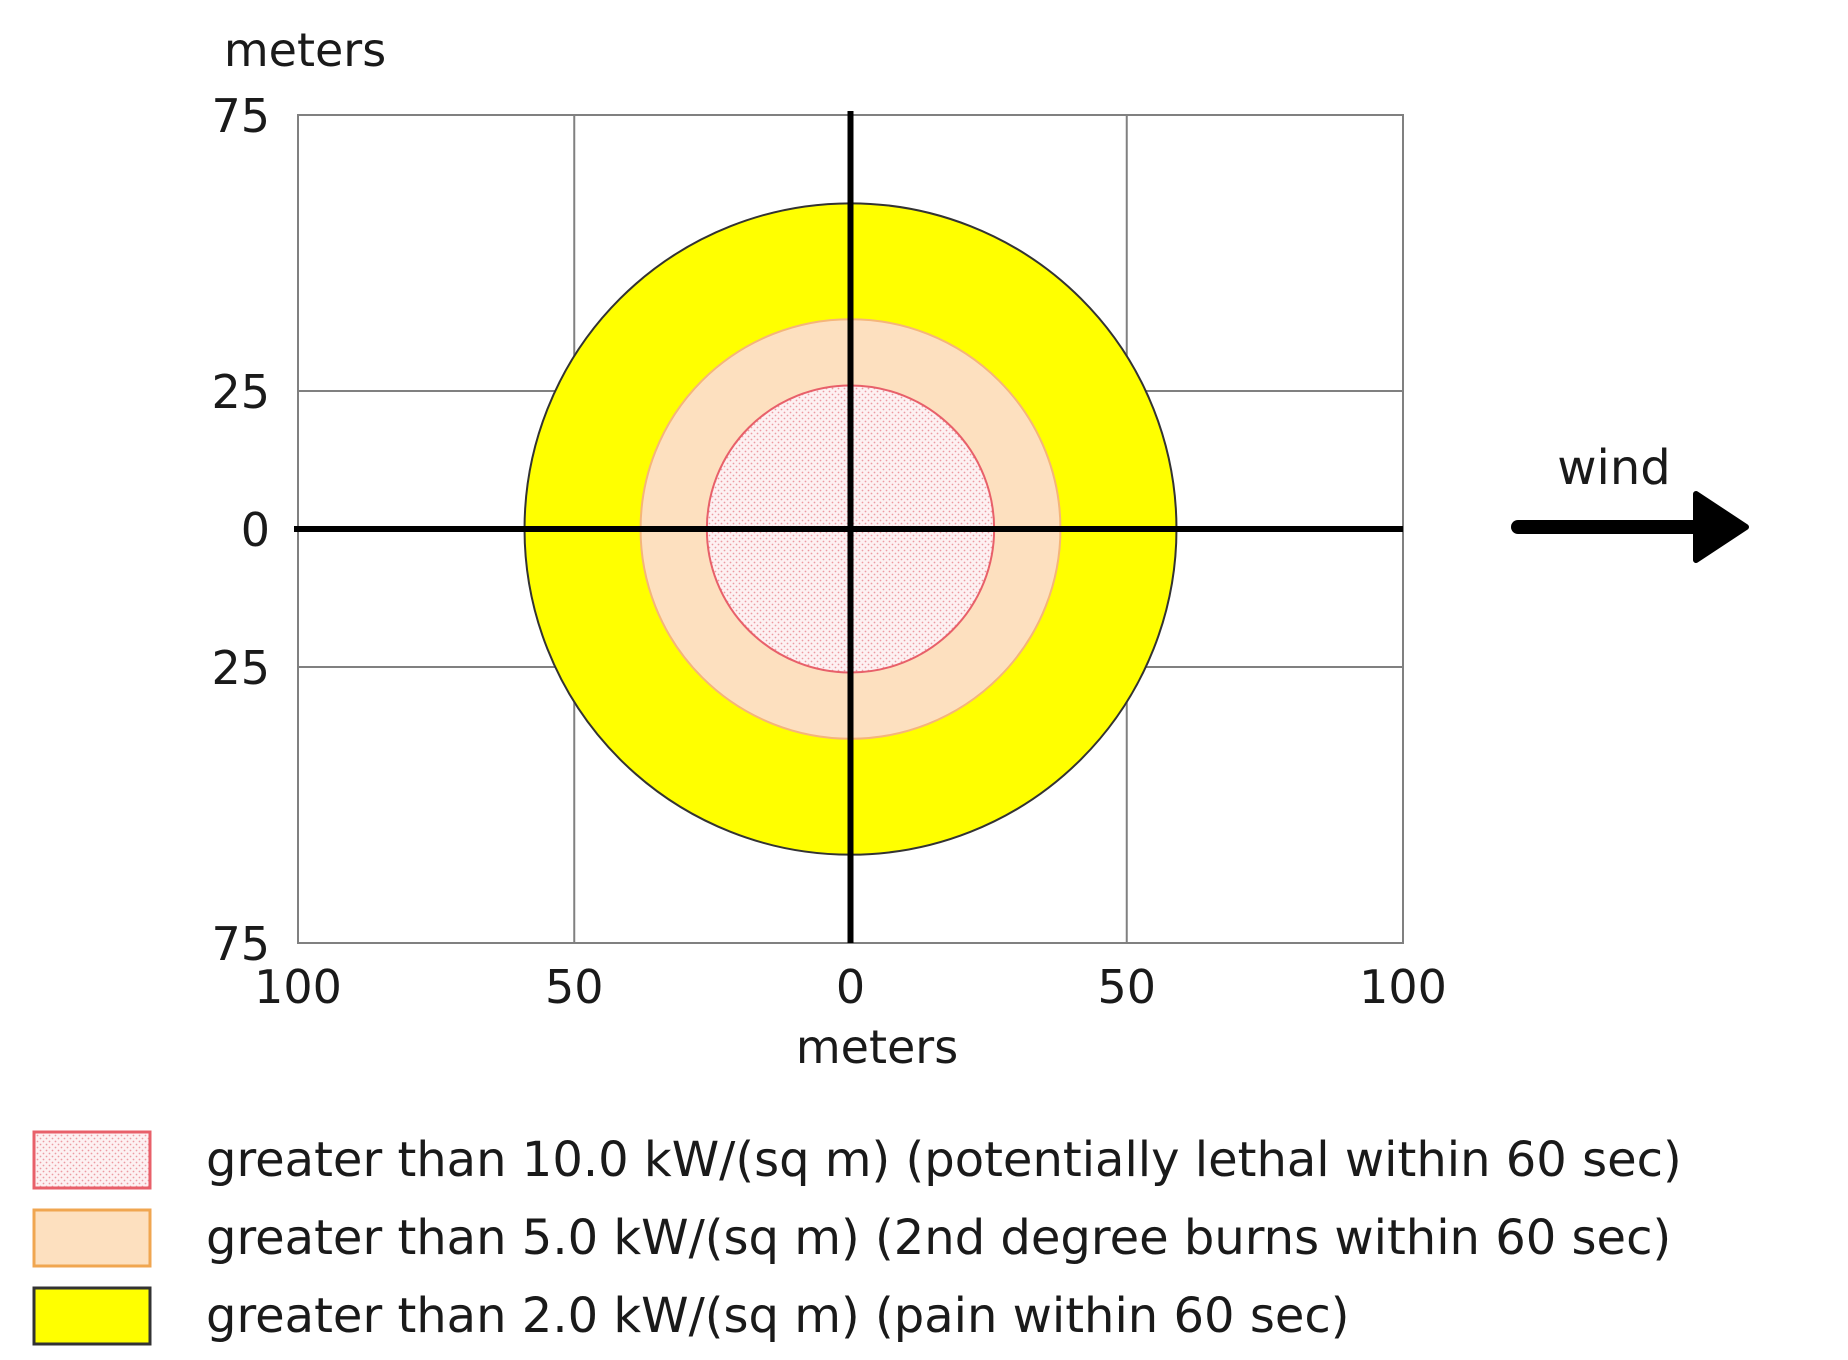 Image resolution: width=1848 pixels, height=1360 pixels. Describe the element at coordinates (305, 50) in the screenshot. I see `y-axis-label: meters` at that location.